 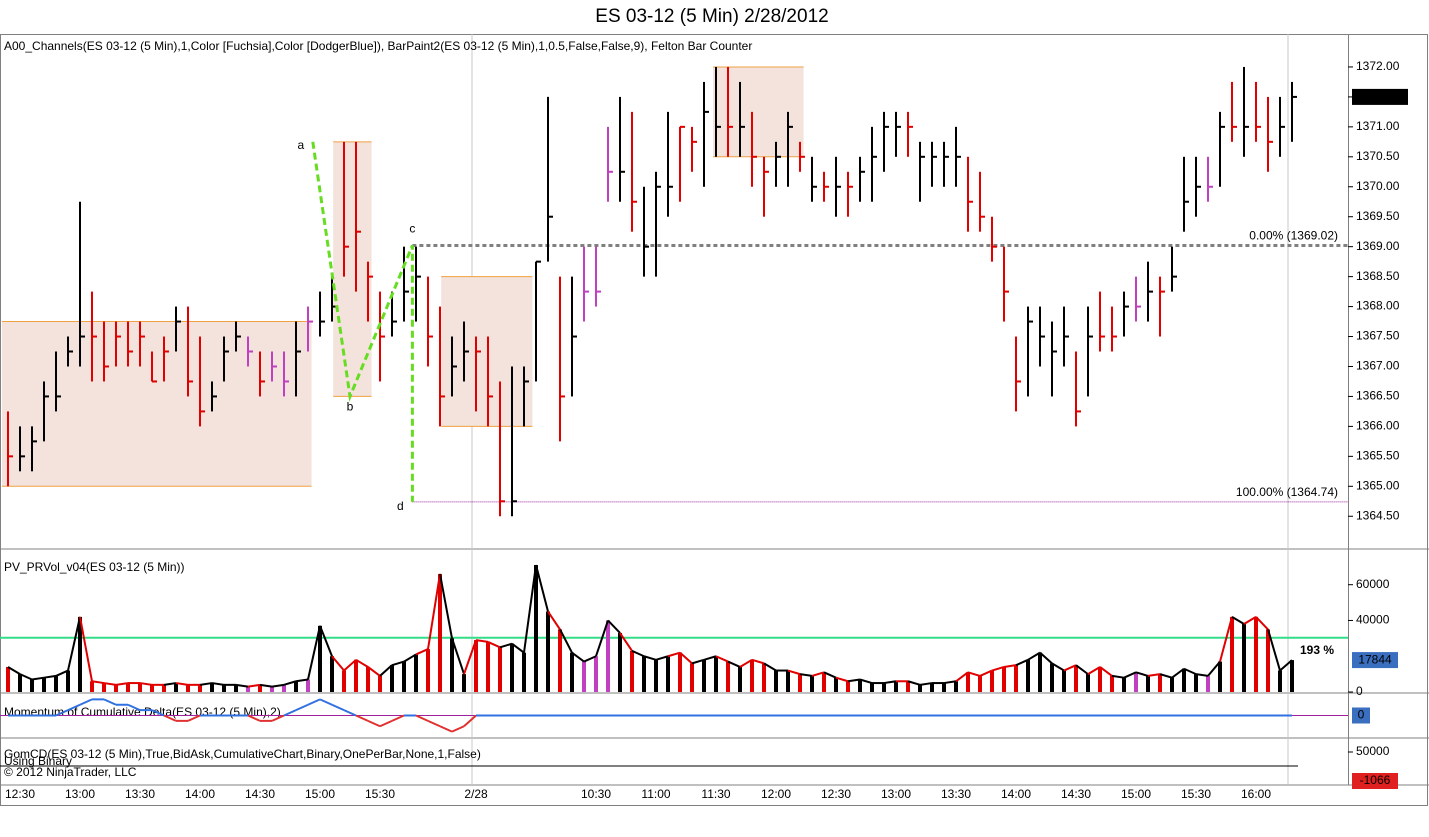 I want to click on y-tick-label: 1364.50, so click(x=1378, y=515).